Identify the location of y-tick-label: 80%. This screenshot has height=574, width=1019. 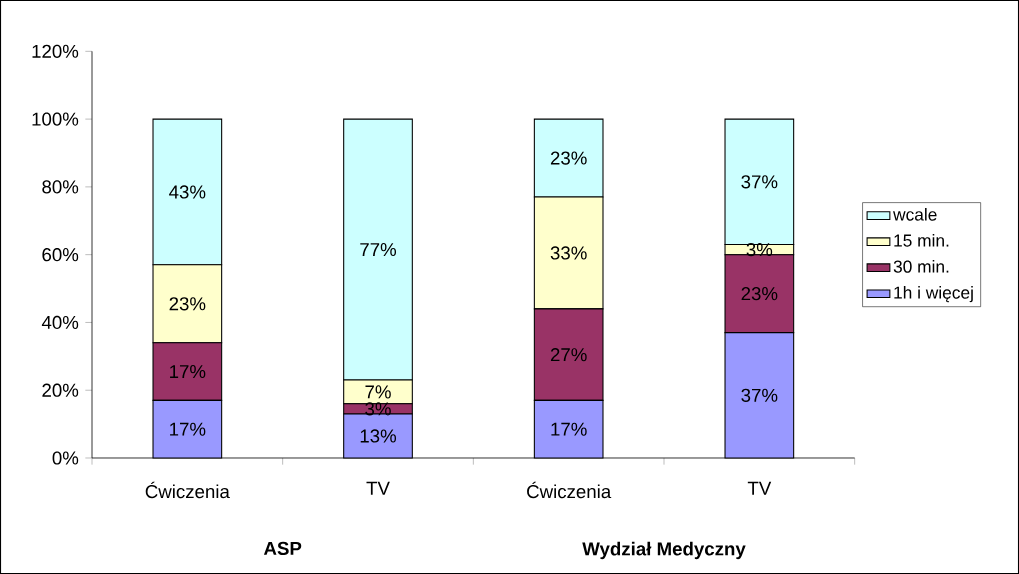
(60, 187).